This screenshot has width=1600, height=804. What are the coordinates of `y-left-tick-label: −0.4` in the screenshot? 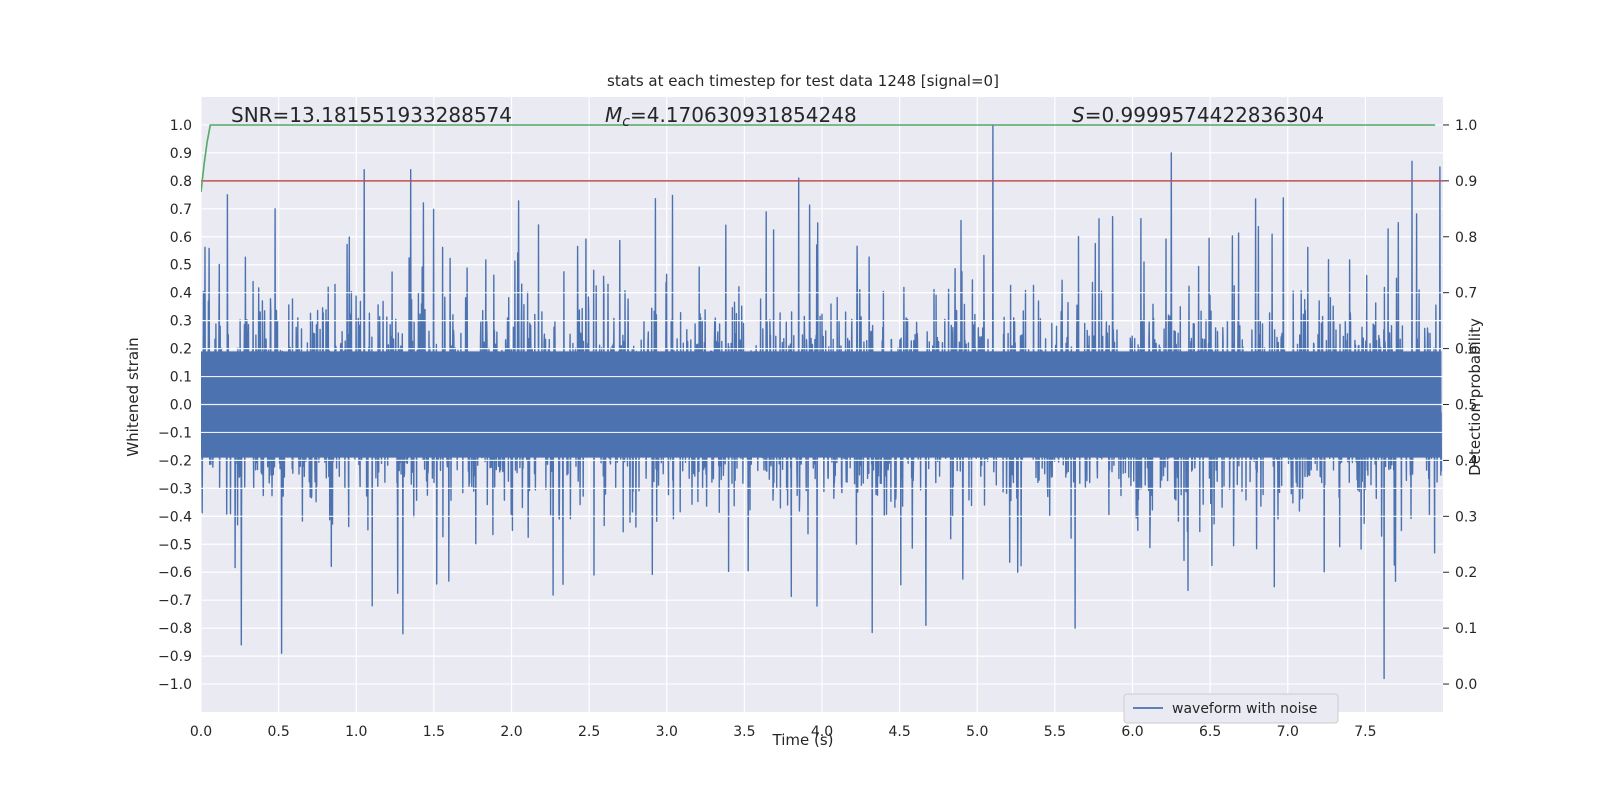 It's located at (175, 517).